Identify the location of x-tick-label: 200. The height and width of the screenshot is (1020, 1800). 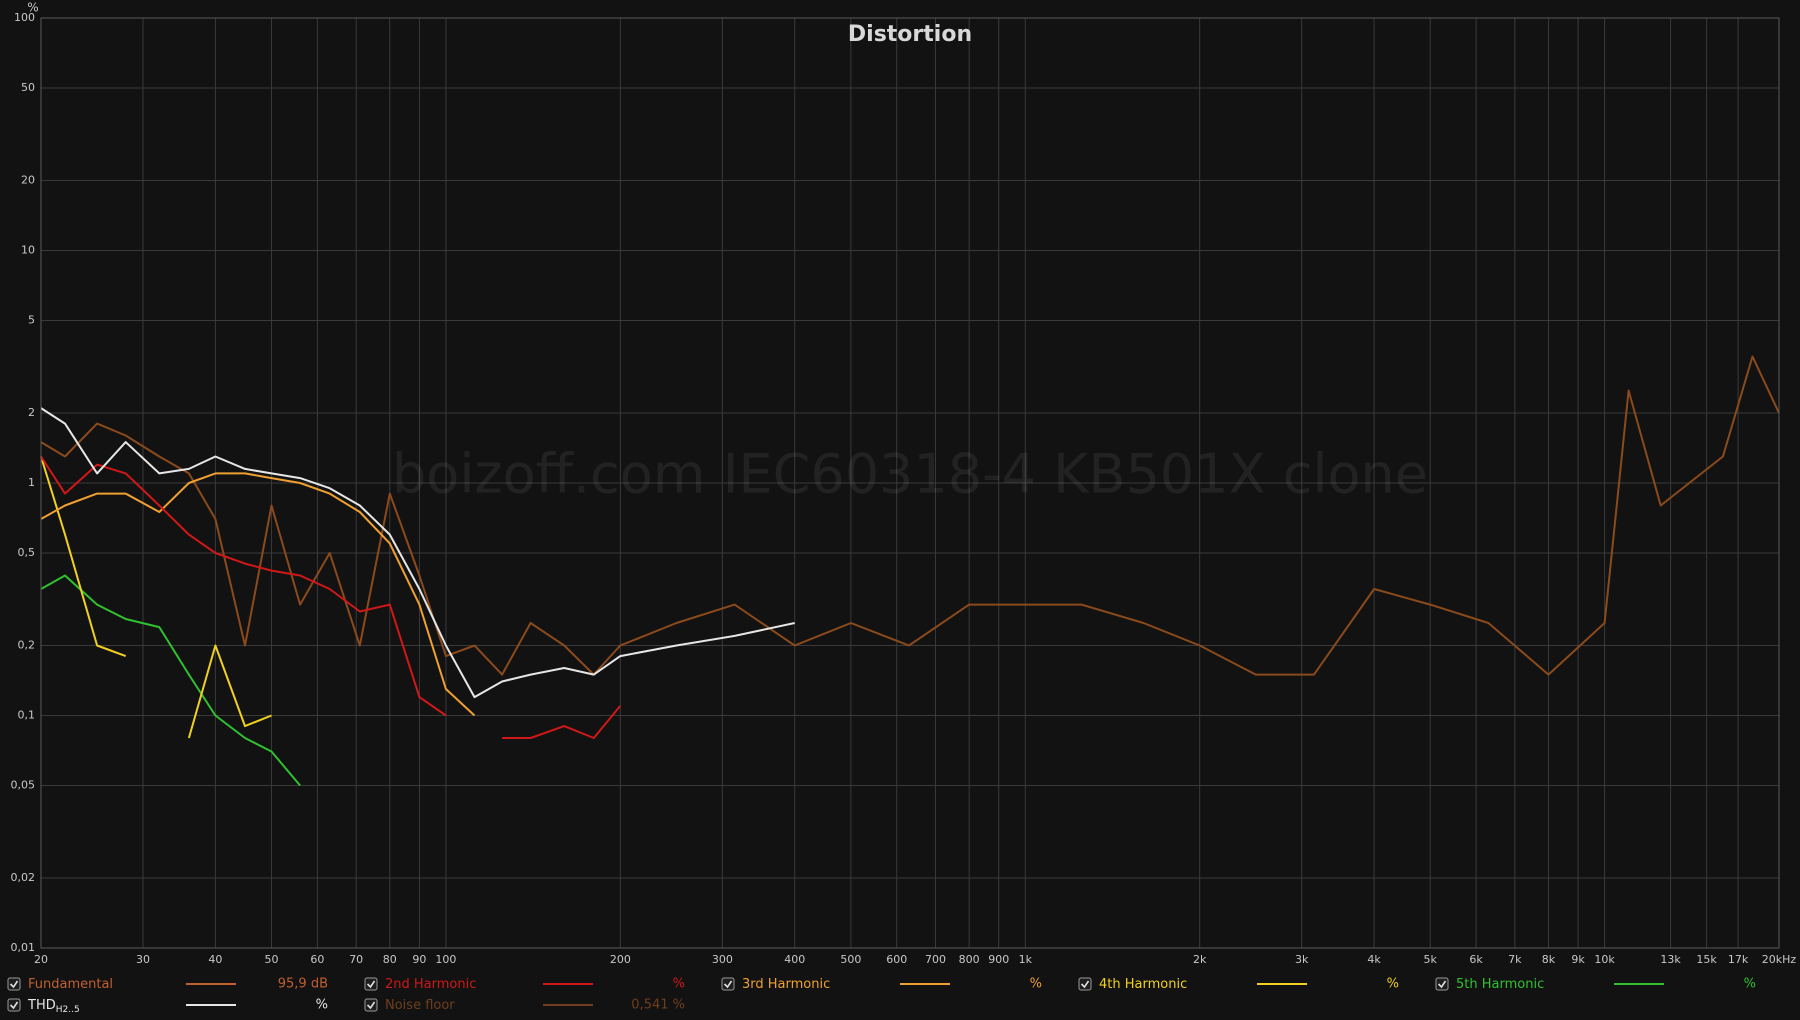
(620, 959).